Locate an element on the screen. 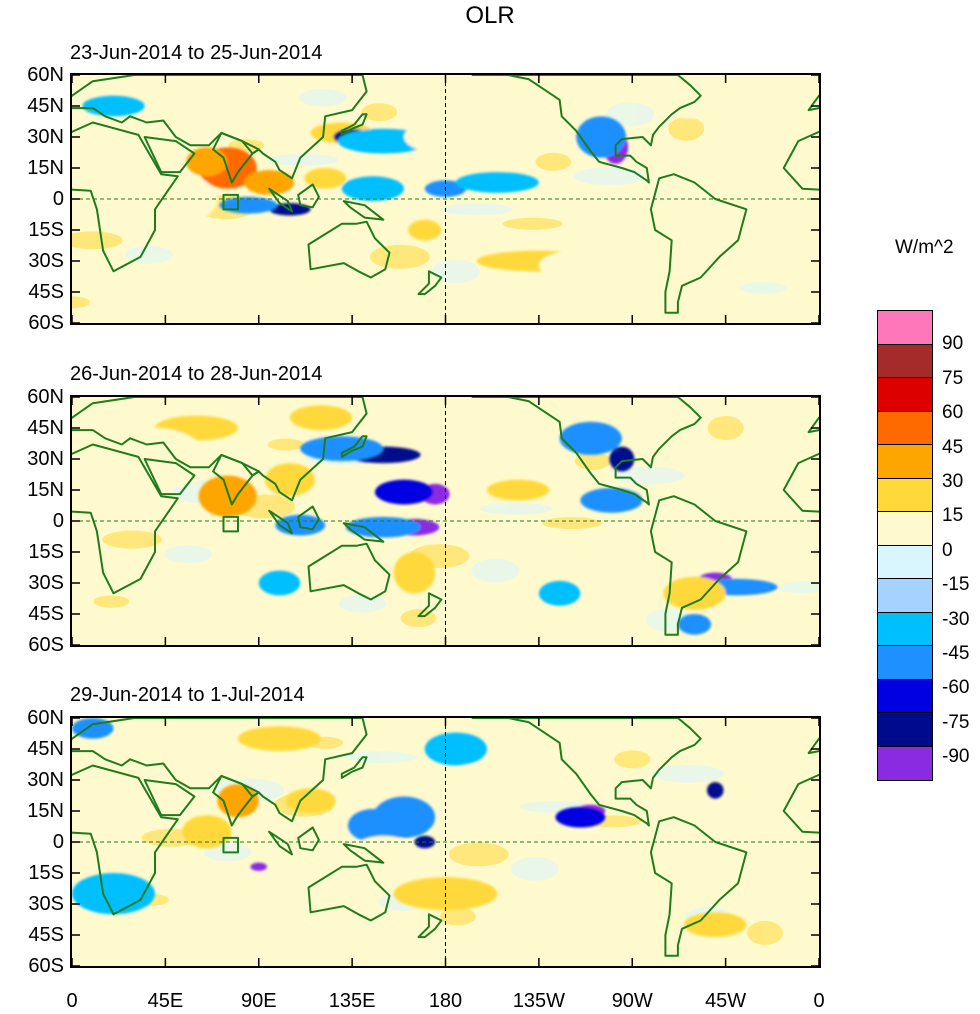  coastline-borneo is located at coordinates (308, 839).